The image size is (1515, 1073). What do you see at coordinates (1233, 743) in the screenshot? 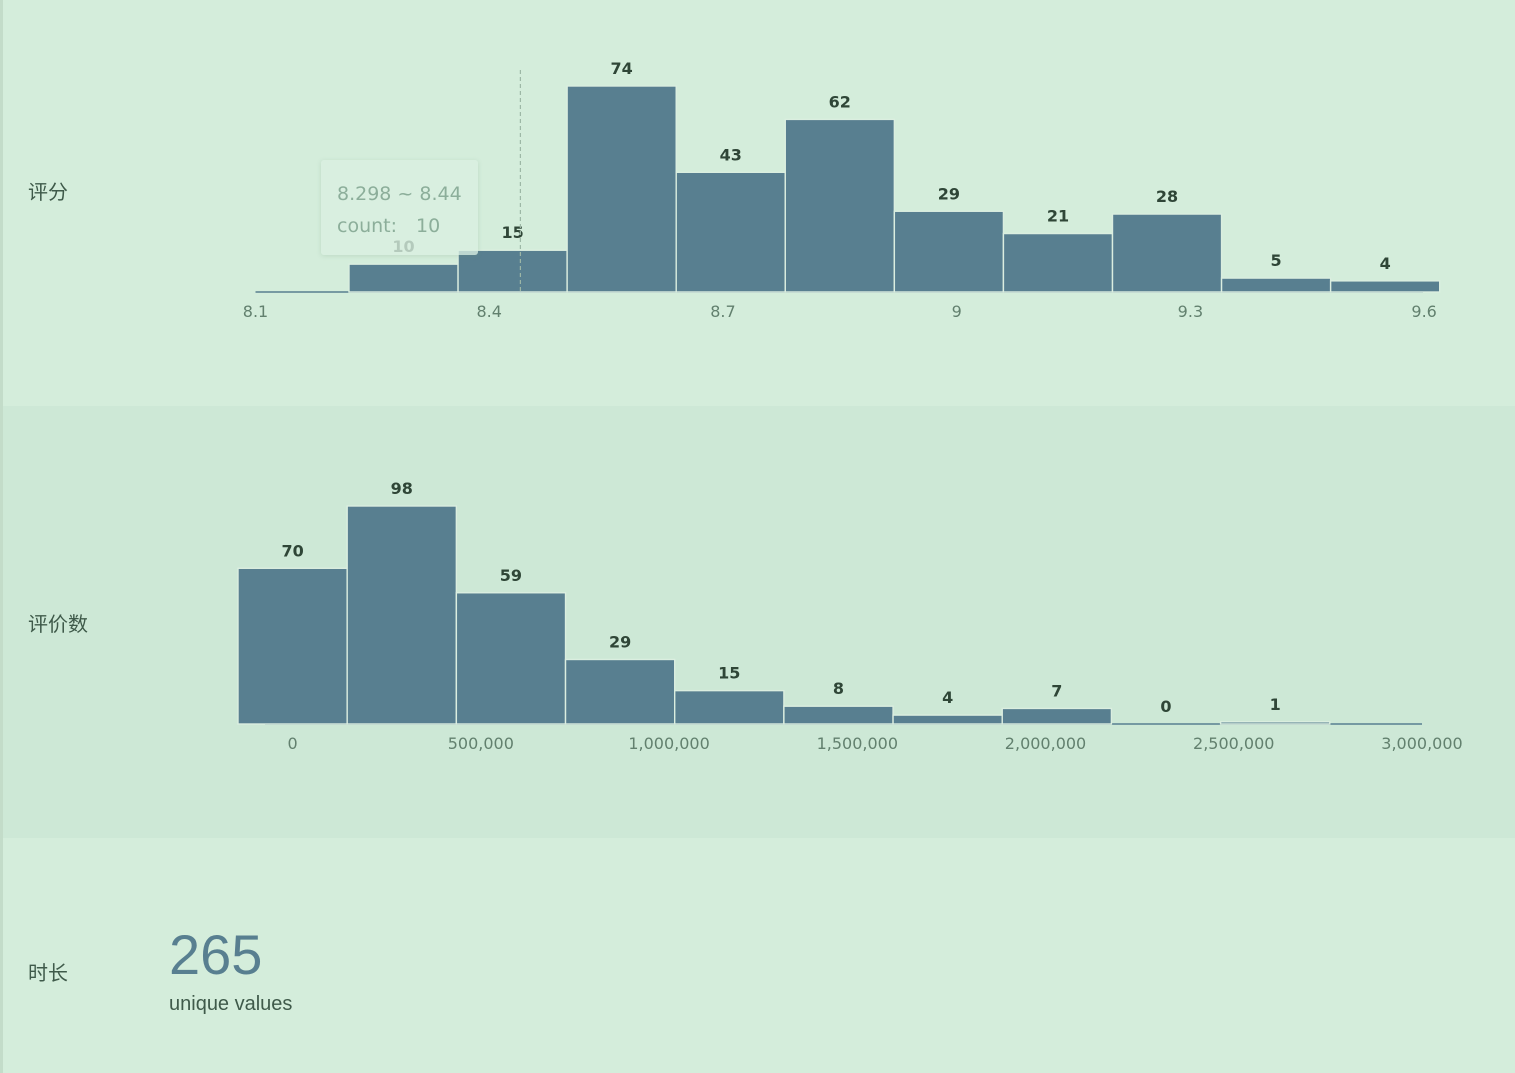
I see `x-tick-label: 2,500,000` at bounding box center [1233, 743].